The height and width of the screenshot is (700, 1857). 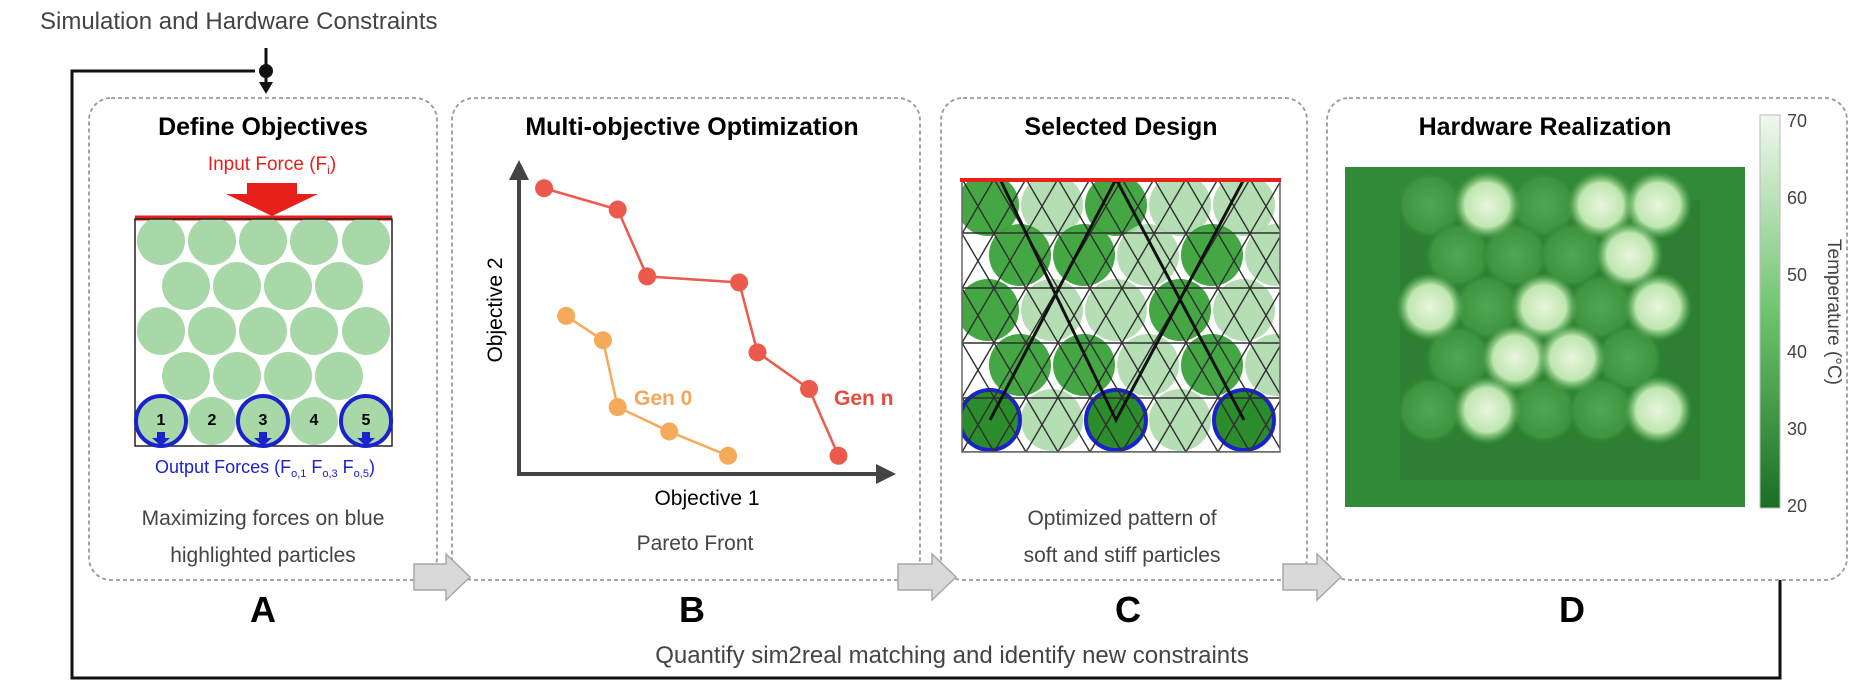 I want to click on x-axis-label: Objective 1, so click(x=706, y=498).